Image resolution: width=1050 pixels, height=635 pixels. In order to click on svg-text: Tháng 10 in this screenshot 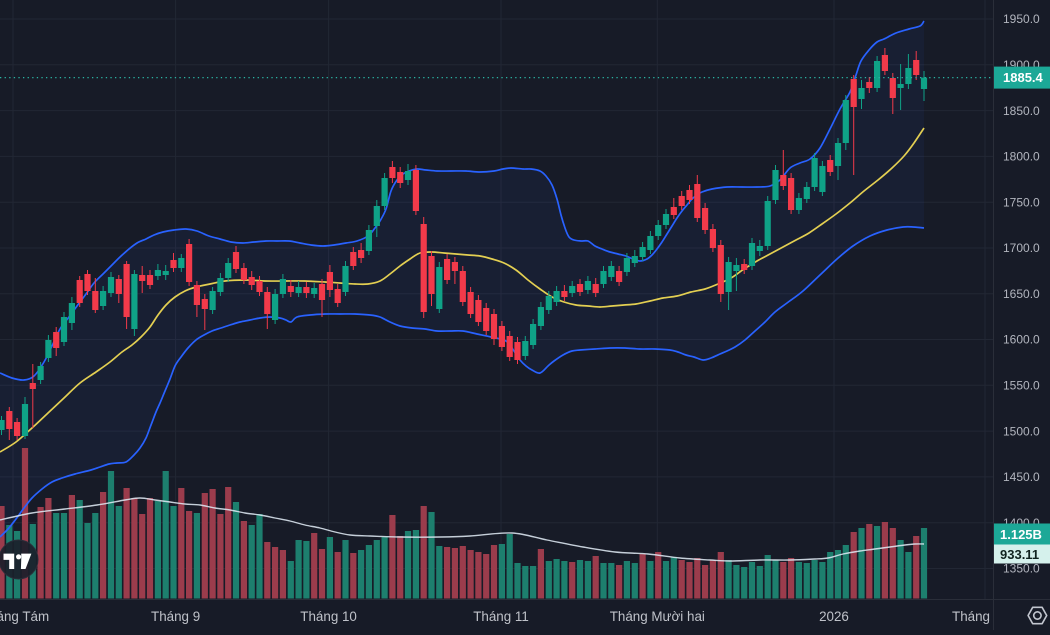, I will do `click(328, 616)`.